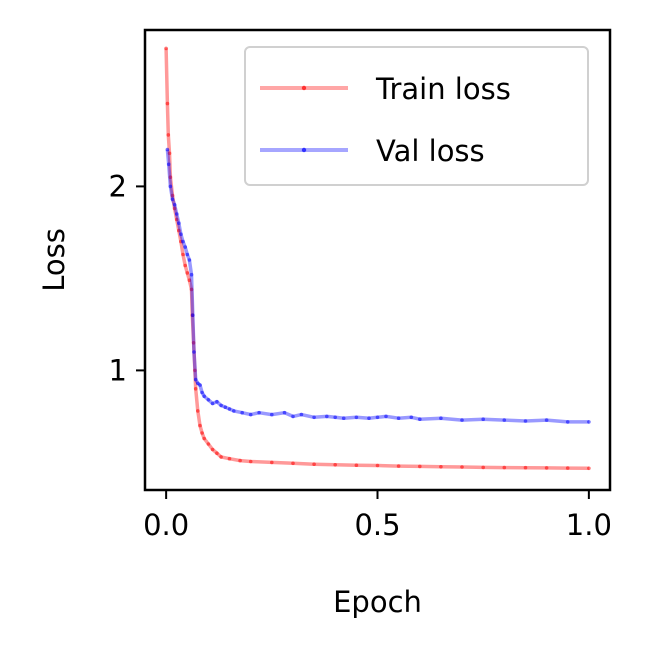 The image size is (651, 651). I want to click on y-axis: 12, so click(127, 278).